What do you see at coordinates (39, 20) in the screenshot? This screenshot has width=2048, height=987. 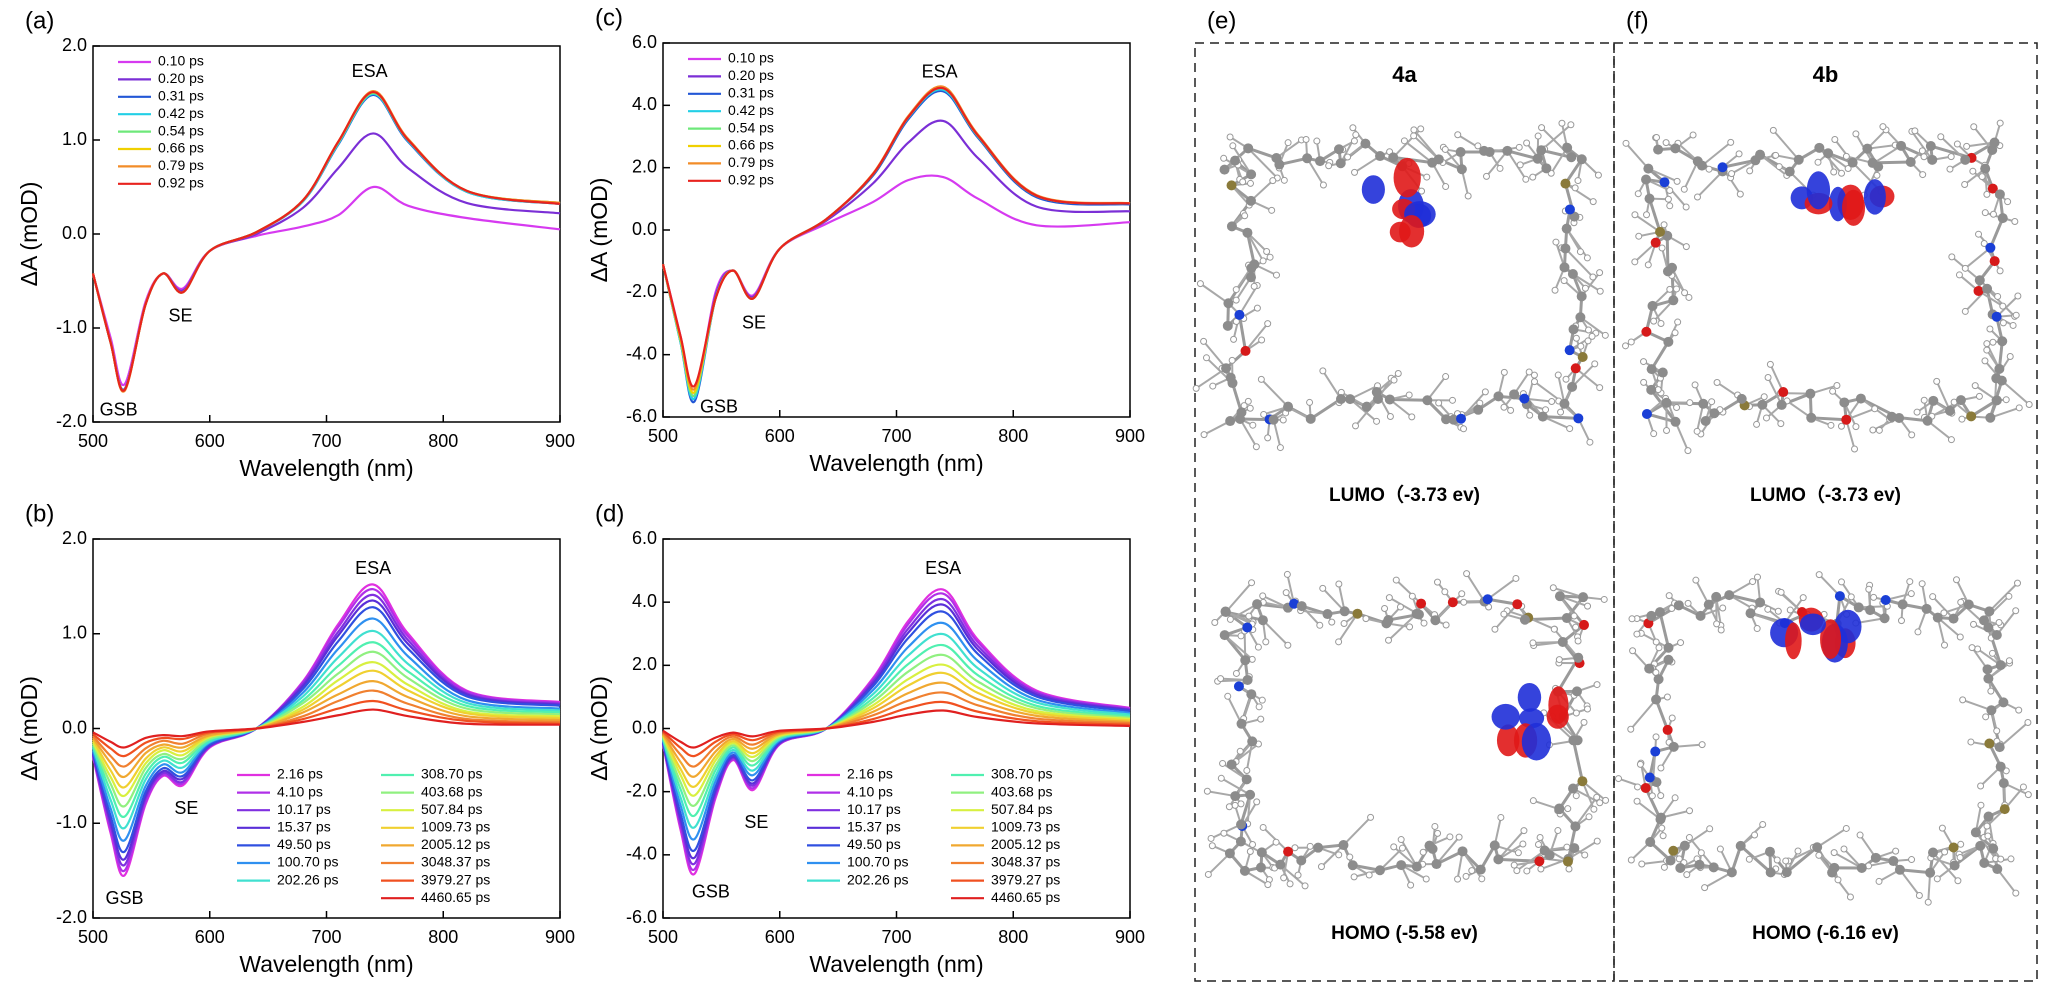 I see `panel-label: (a)` at bounding box center [39, 20].